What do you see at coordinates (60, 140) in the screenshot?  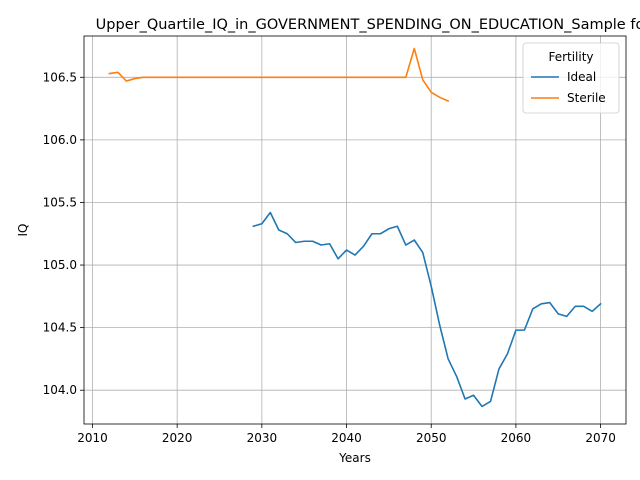 I see `y-tick-label: 106.0` at bounding box center [60, 140].